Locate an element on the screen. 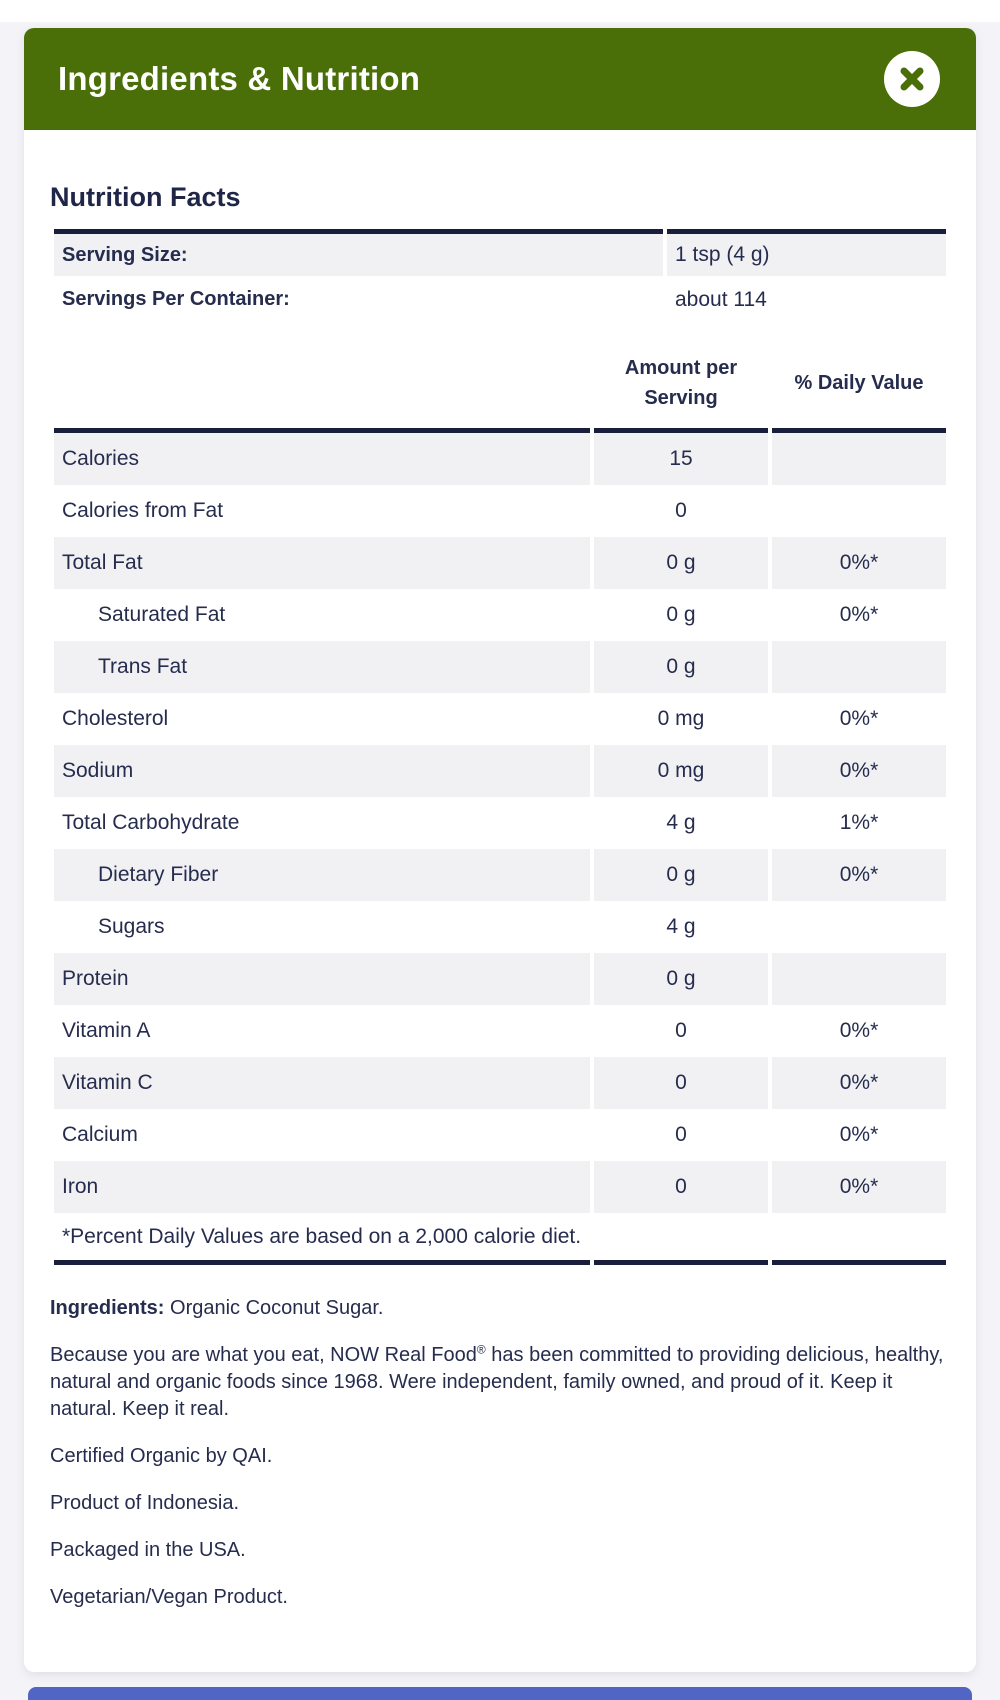 This screenshot has width=1000, height=1700. table-row: Sugars 4 g is located at coordinates (500, 927).